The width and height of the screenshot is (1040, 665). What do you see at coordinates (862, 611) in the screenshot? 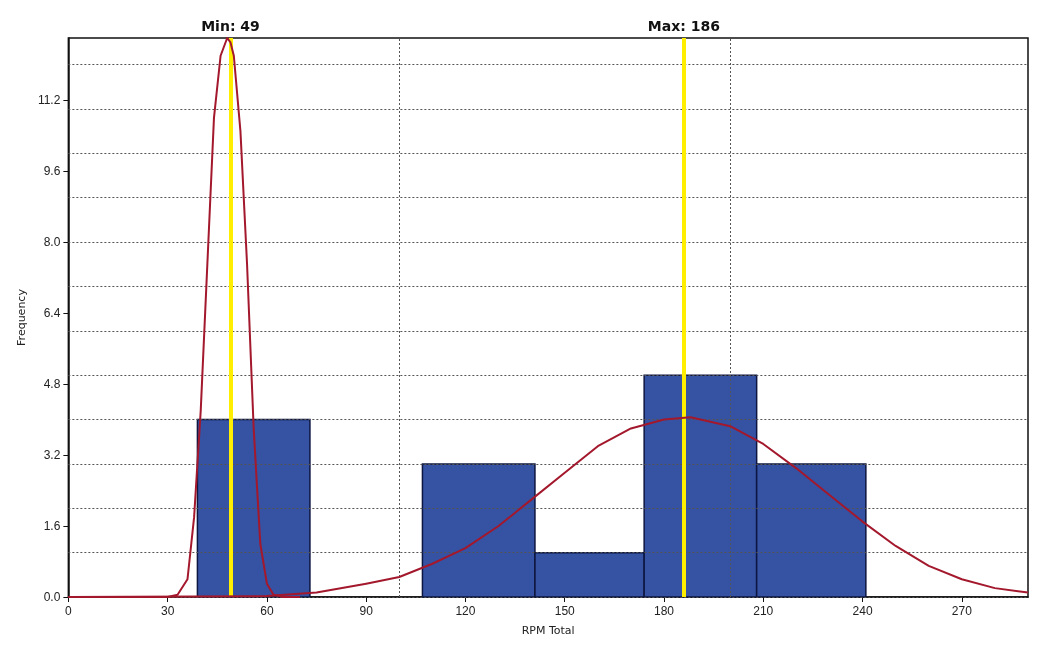
I see `x-tick-label: 240` at bounding box center [862, 611].